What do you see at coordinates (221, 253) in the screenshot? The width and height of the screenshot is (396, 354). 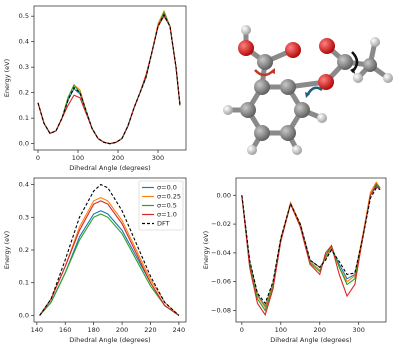 I see `y-tick-label: −0.04` at bounding box center [221, 253].